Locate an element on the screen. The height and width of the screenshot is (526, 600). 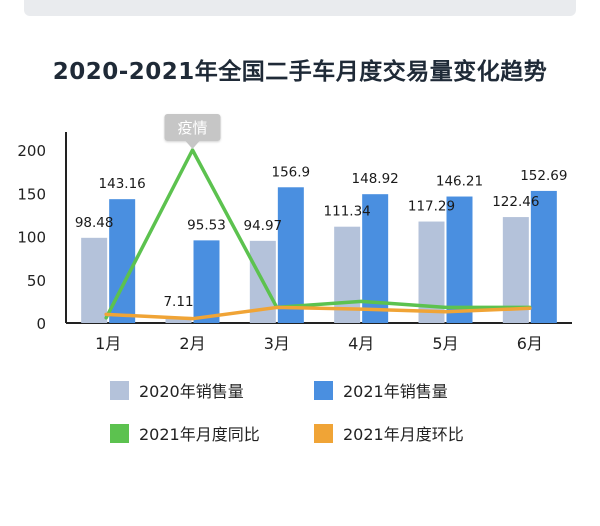
annotation: 疫情 is located at coordinates (192, 131).